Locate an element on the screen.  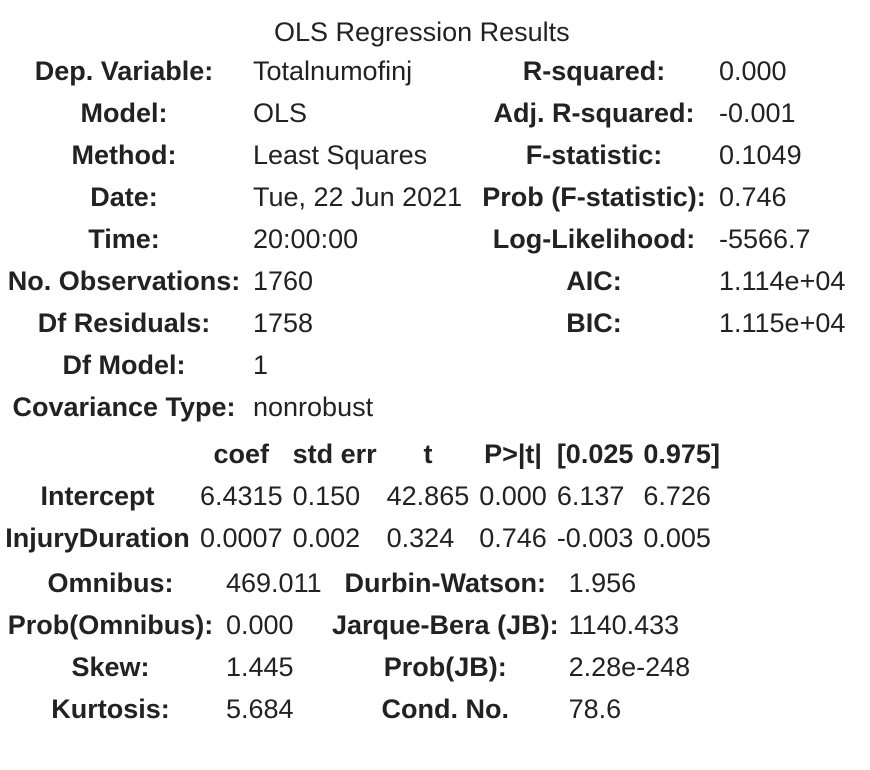
coefficients-column-header: std err is located at coordinates (334, 454).